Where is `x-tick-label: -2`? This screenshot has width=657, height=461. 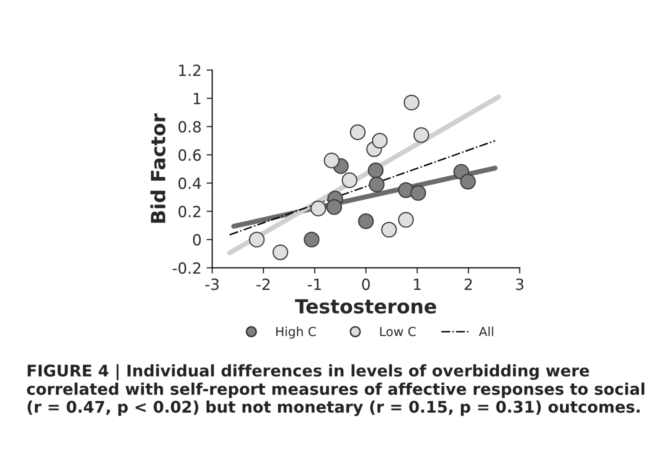 x-tick-label: -2 is located at coordinates (263, 284).